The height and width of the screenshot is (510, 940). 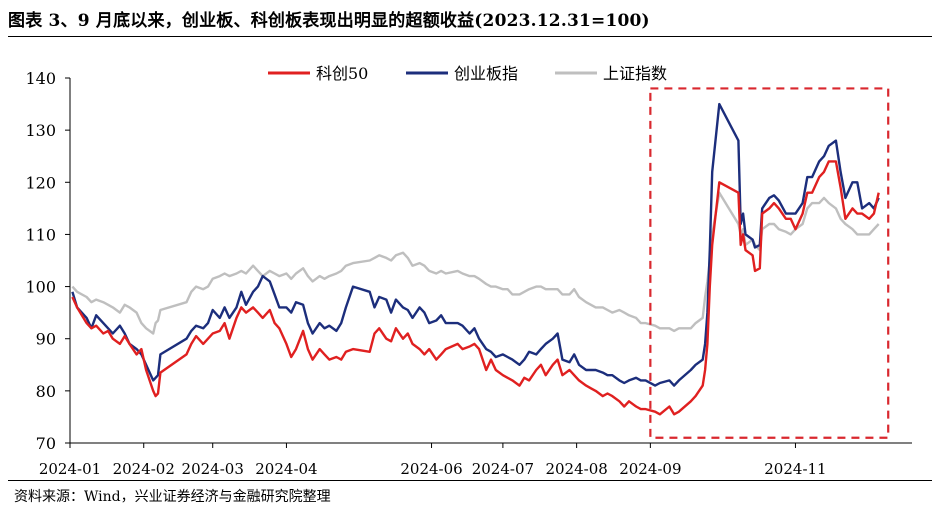 I want to click on x-tick-label: 2024-01, so click(x=70, y=469).